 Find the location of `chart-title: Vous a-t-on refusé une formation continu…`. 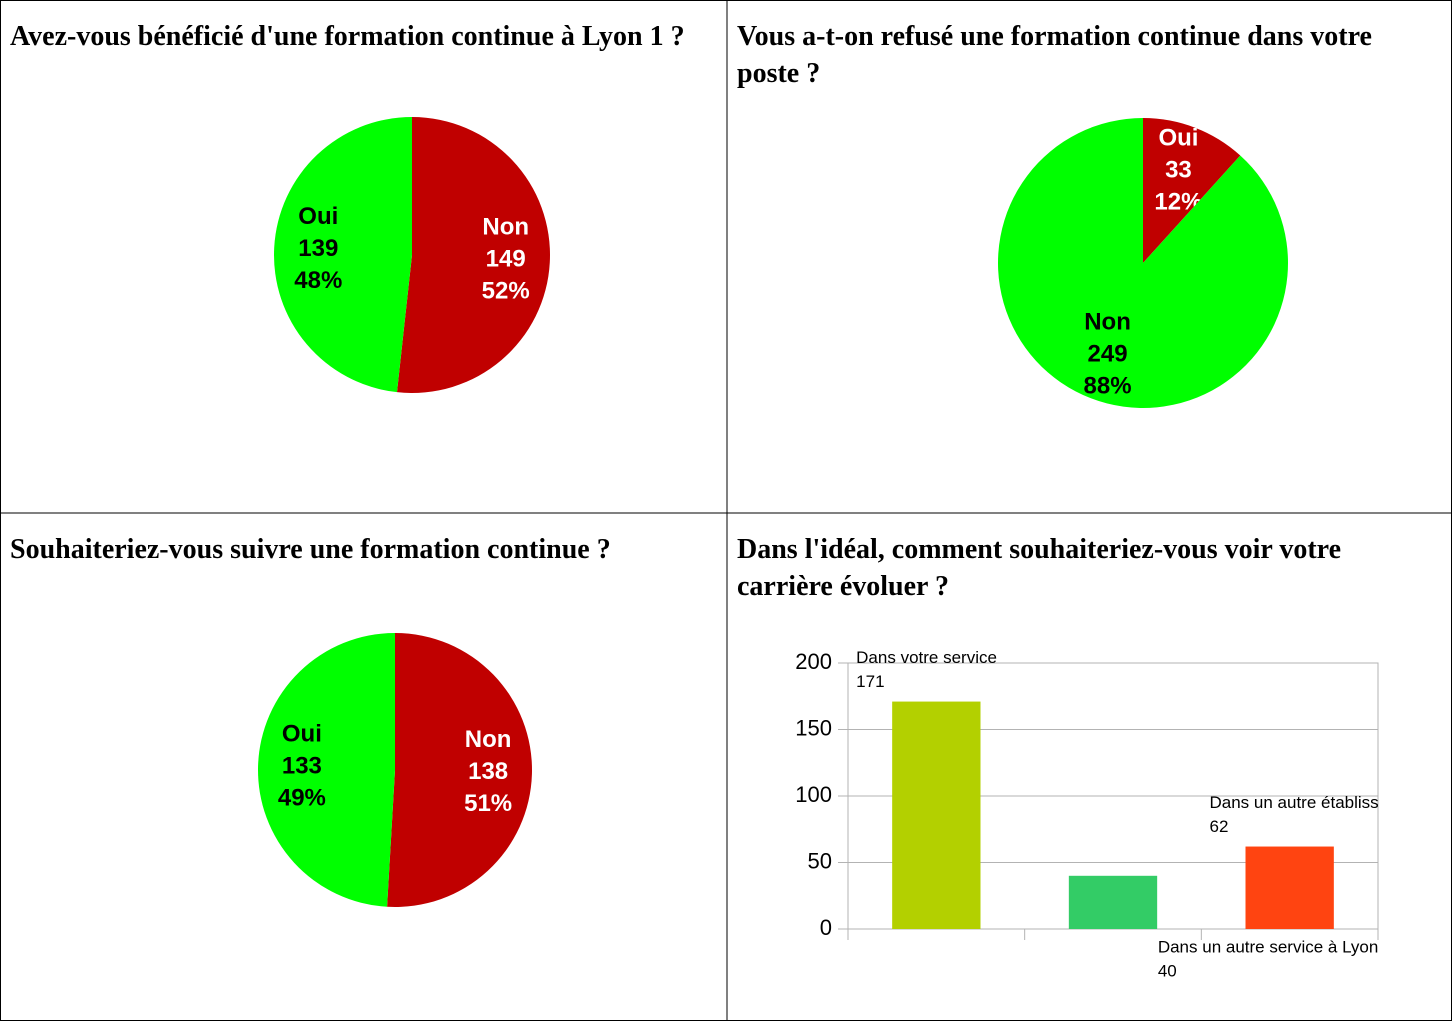

chart-title: Vous a-t-on refusé une formation continu… is located at coordinates (1054, 55).